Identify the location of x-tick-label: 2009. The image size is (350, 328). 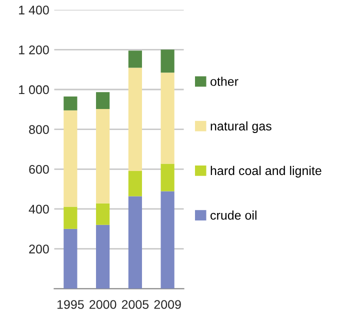
(167, 304).